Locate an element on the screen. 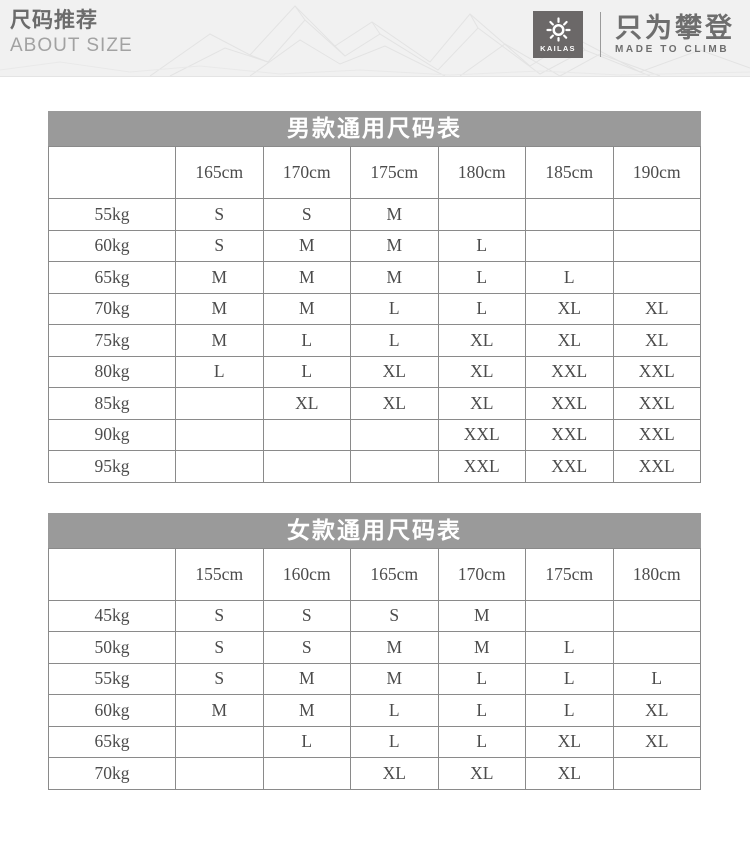 The image size is (750, 866). weight-row-header: 75kg is located at coordinates (112, 340).